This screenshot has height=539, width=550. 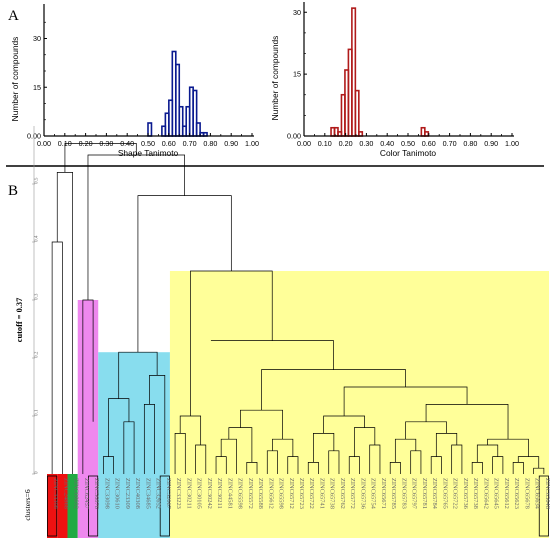 What do you see at coordinates (260, 493) in the screenshot?
I see `leaf-label: ZINC65588` at bounding box center [260, 493].